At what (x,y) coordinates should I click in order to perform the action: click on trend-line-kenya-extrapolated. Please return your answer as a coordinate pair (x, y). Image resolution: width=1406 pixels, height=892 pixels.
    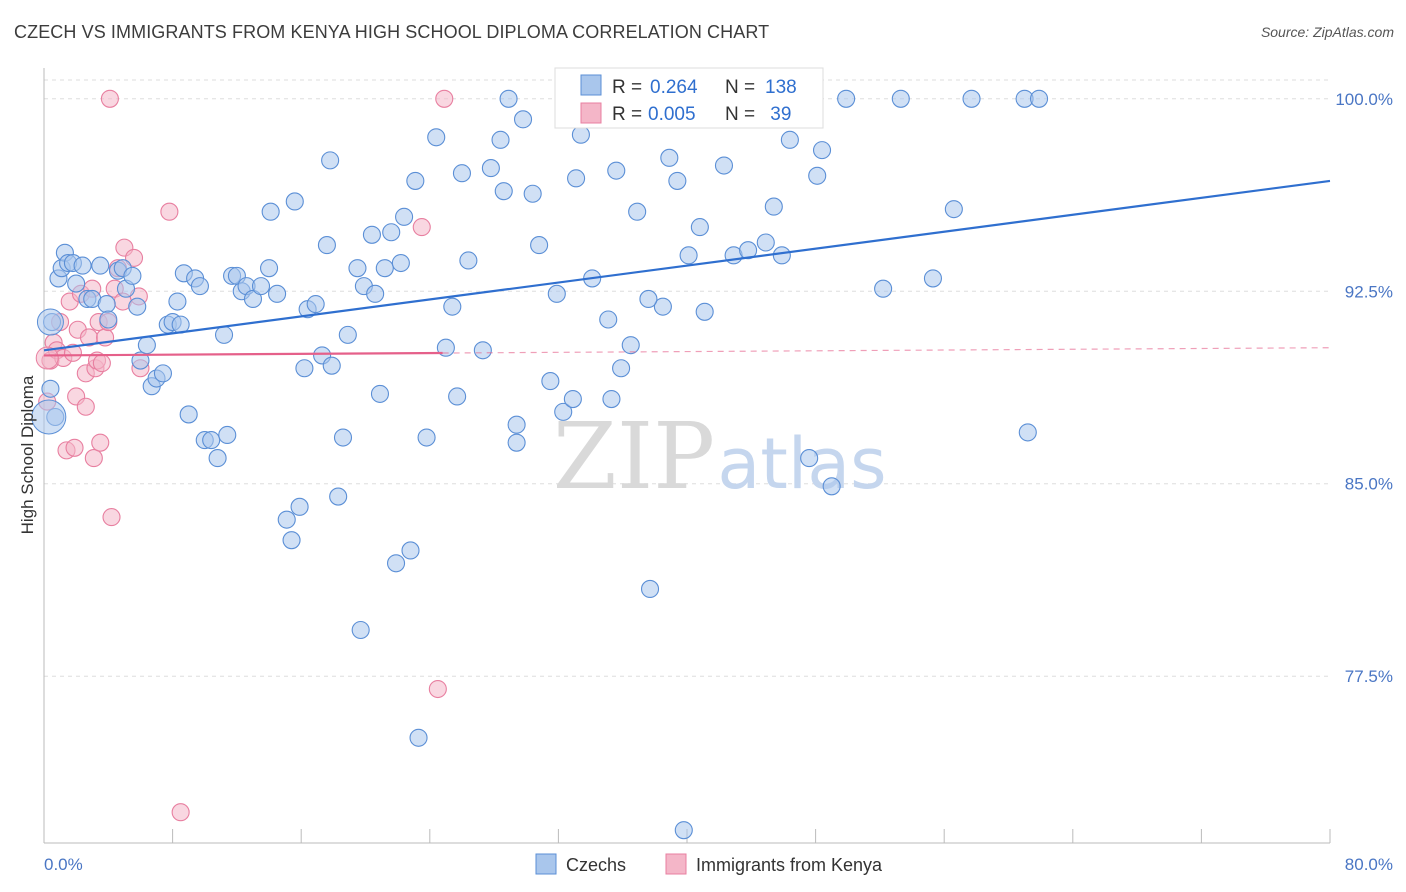
    Looking at the image, I should click on (886, 350).